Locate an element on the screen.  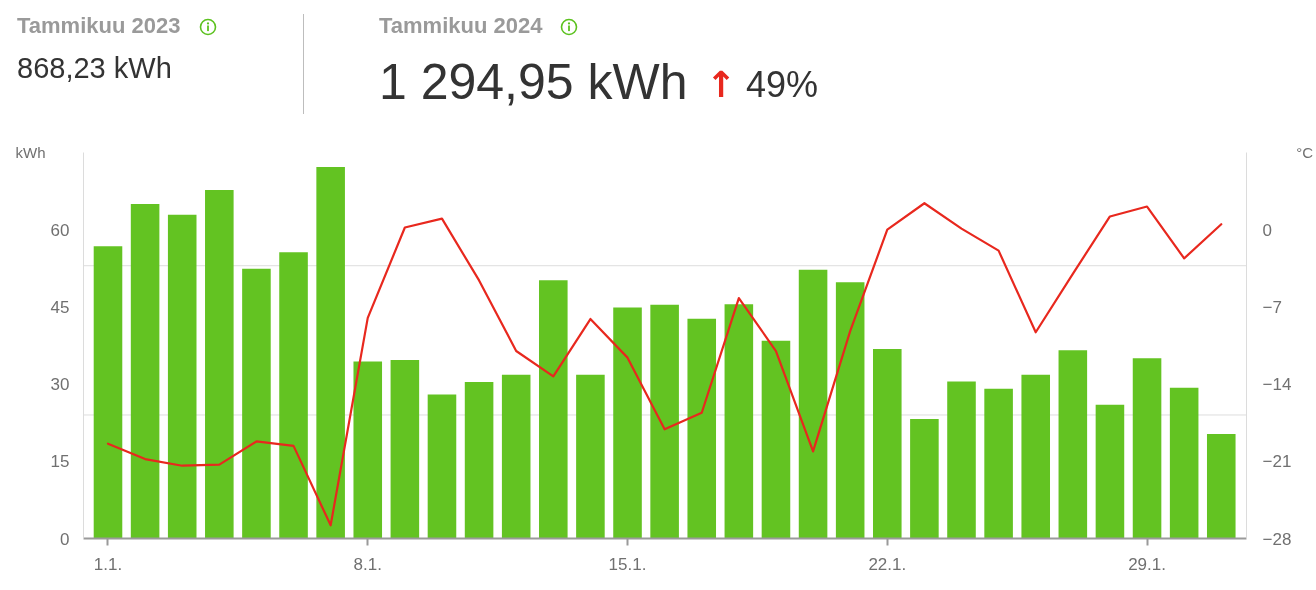
text: 1 294,95 kWh is located at coordinates (533, 82).